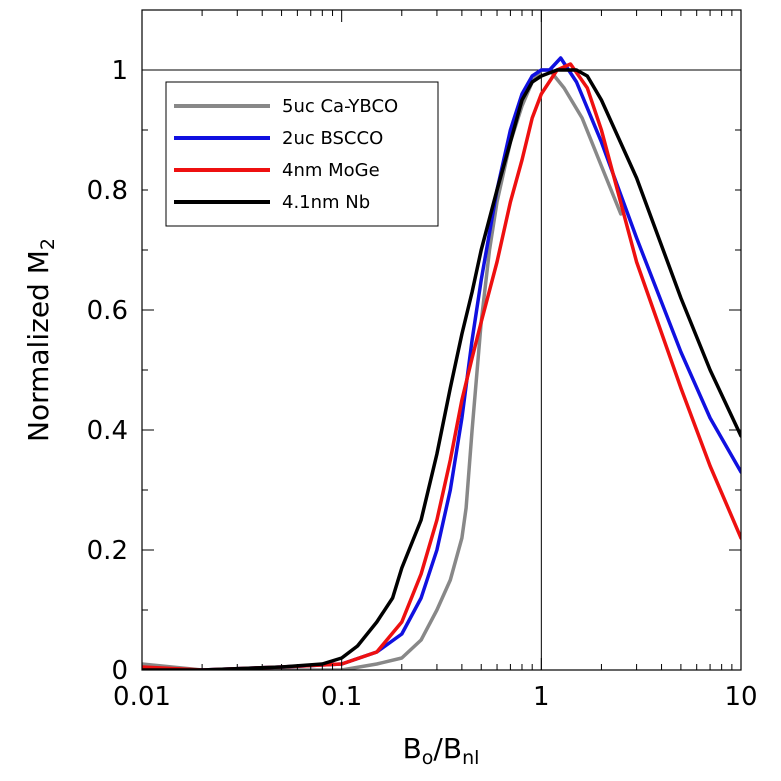 This screenshot has height=781, width=781. Describe the element at coordinates (331, 170) in the screenshot. I see `legend-label: 4nm MoGe` at that location.